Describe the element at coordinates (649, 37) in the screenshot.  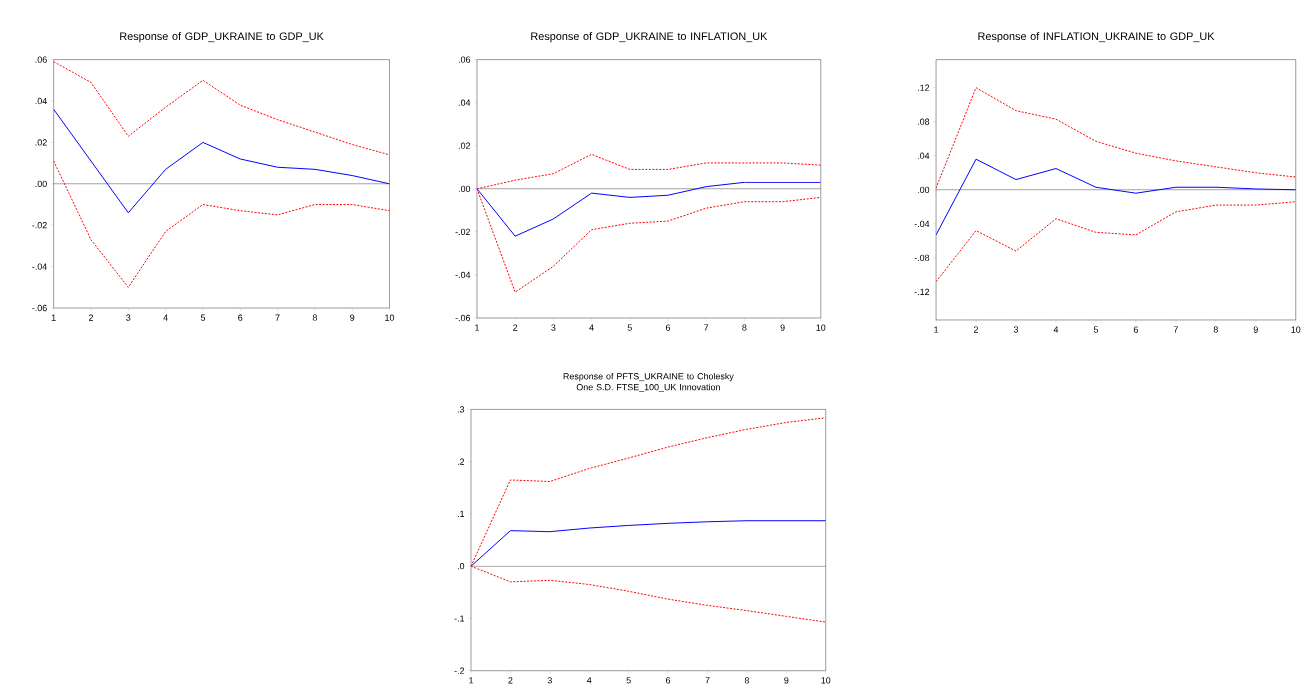
I see `chart-title: Response of GDP_UKRAINE to INFLATION_UK` at that location.